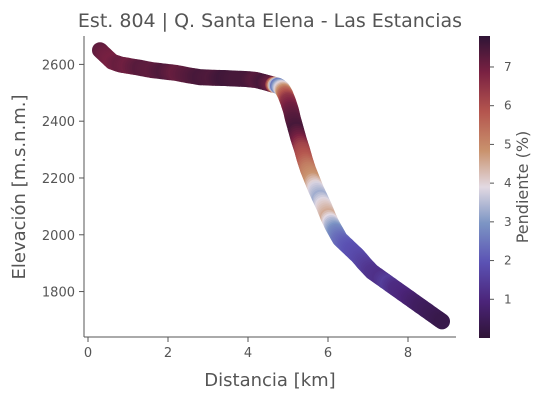  I want to click on y-tick-label: 2400, so click(58, 122).